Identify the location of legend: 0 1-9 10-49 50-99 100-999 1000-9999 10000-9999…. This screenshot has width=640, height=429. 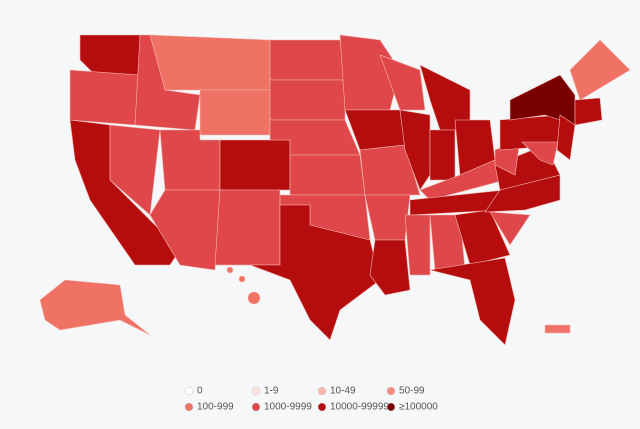
(311, 399).